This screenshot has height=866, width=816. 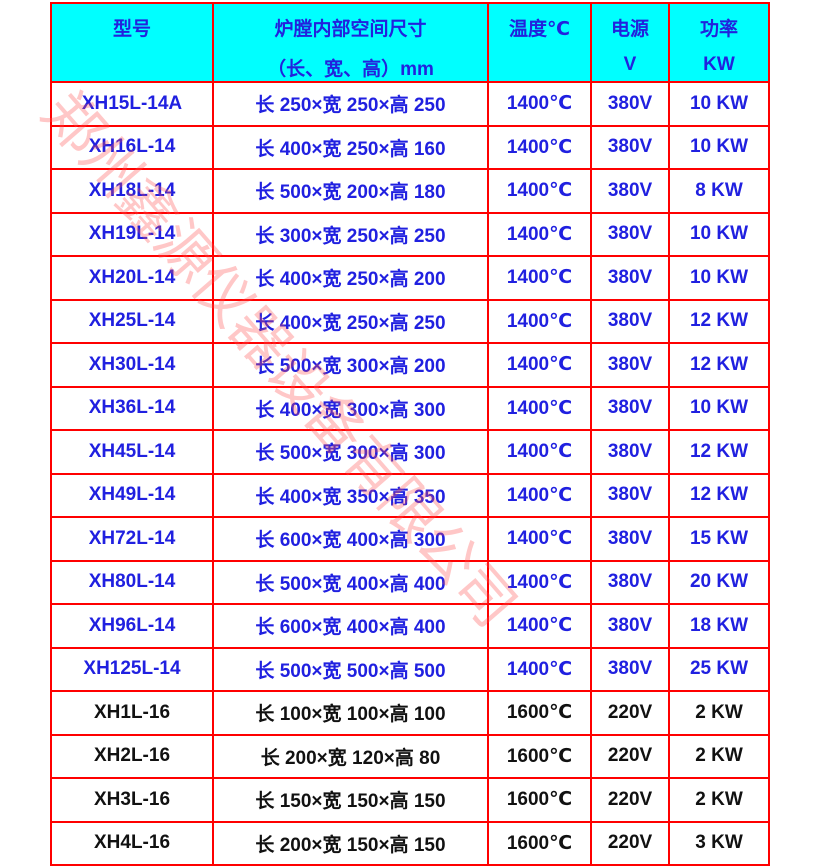 I want to click on header-sublabel: KW, so click(x=719, y=64).